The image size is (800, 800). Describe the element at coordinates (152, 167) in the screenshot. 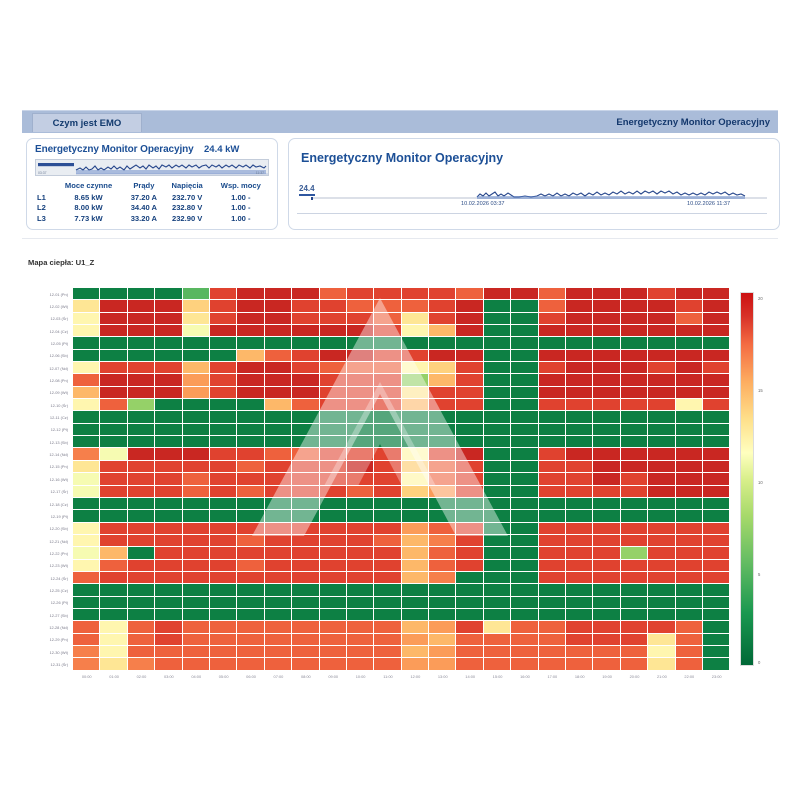

I see `summary-sparkline: 03:37 11:37` at that location.